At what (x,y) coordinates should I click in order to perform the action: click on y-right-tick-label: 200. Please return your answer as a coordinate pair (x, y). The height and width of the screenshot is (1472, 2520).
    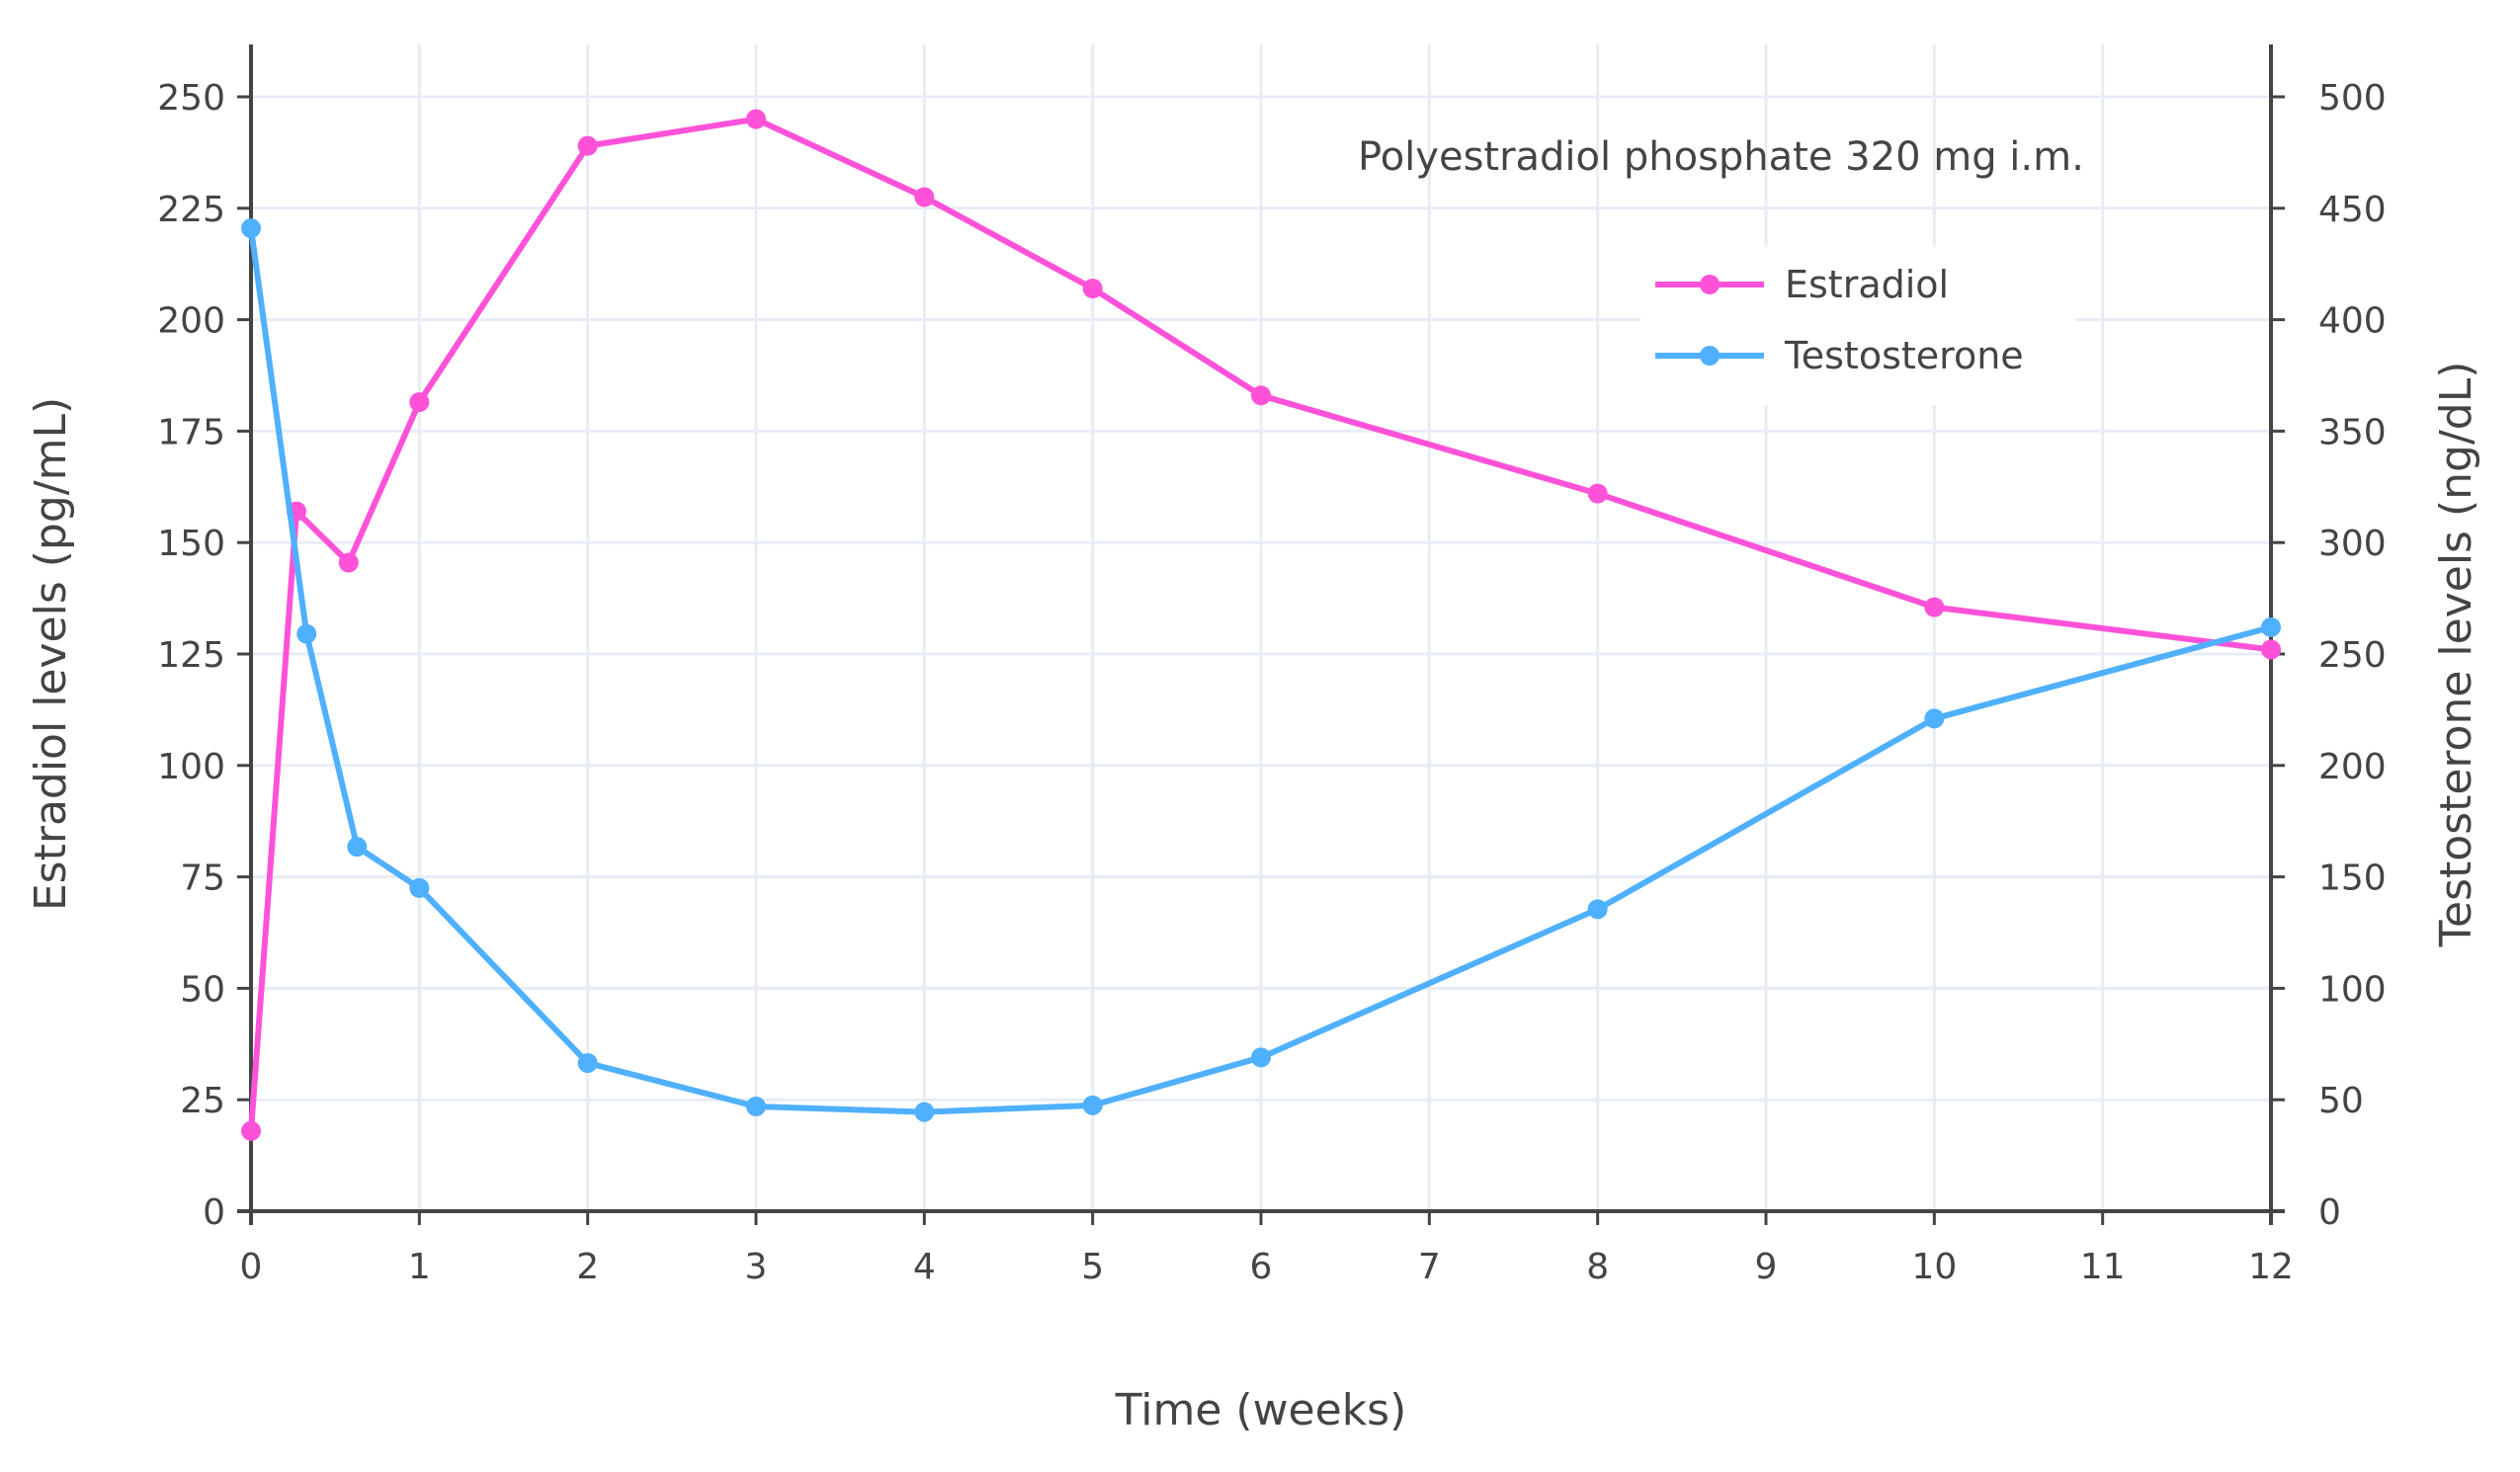
    Looking at the image, I should click on (2352, 767).